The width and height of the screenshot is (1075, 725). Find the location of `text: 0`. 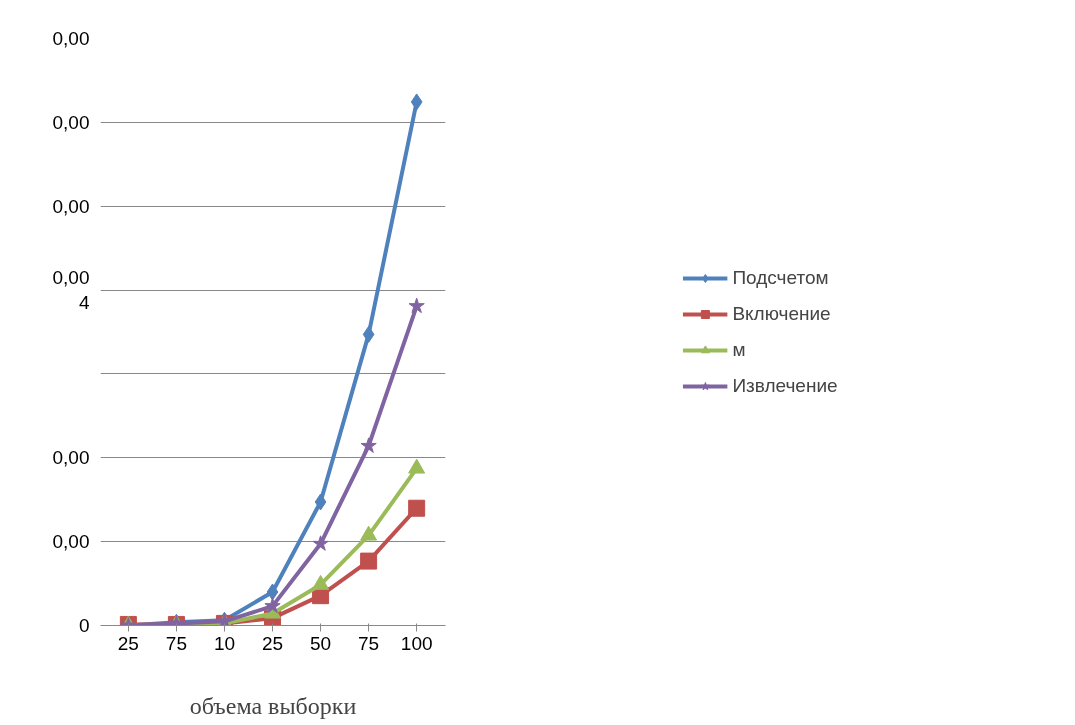

text: 0 is located at coordinates (84, 625).